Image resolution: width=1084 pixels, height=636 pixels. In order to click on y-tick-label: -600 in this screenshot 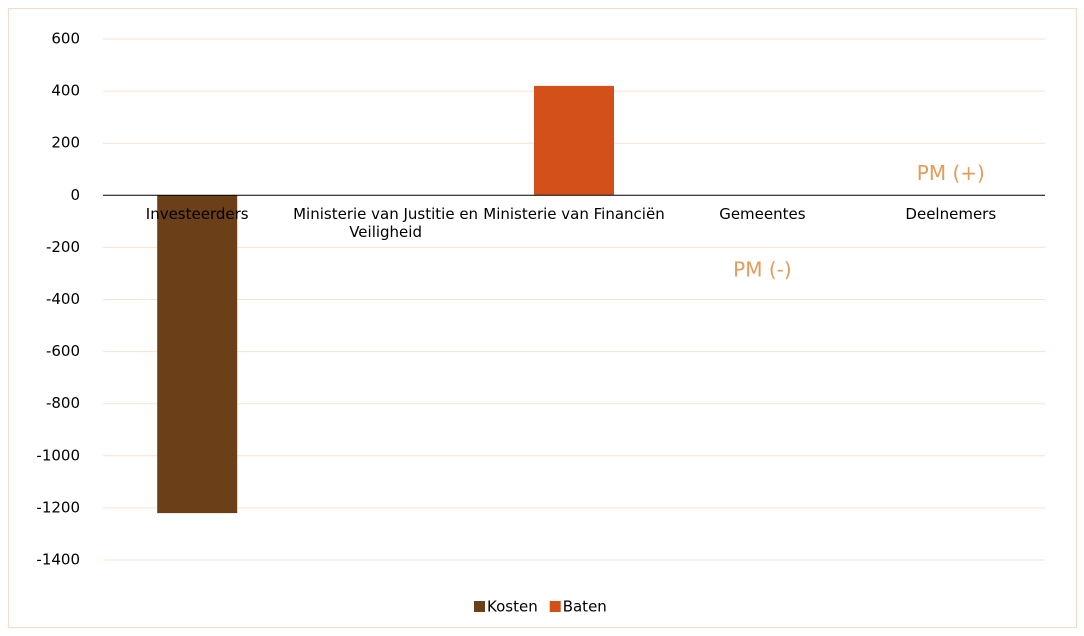, I will do `click(63, 351)`.